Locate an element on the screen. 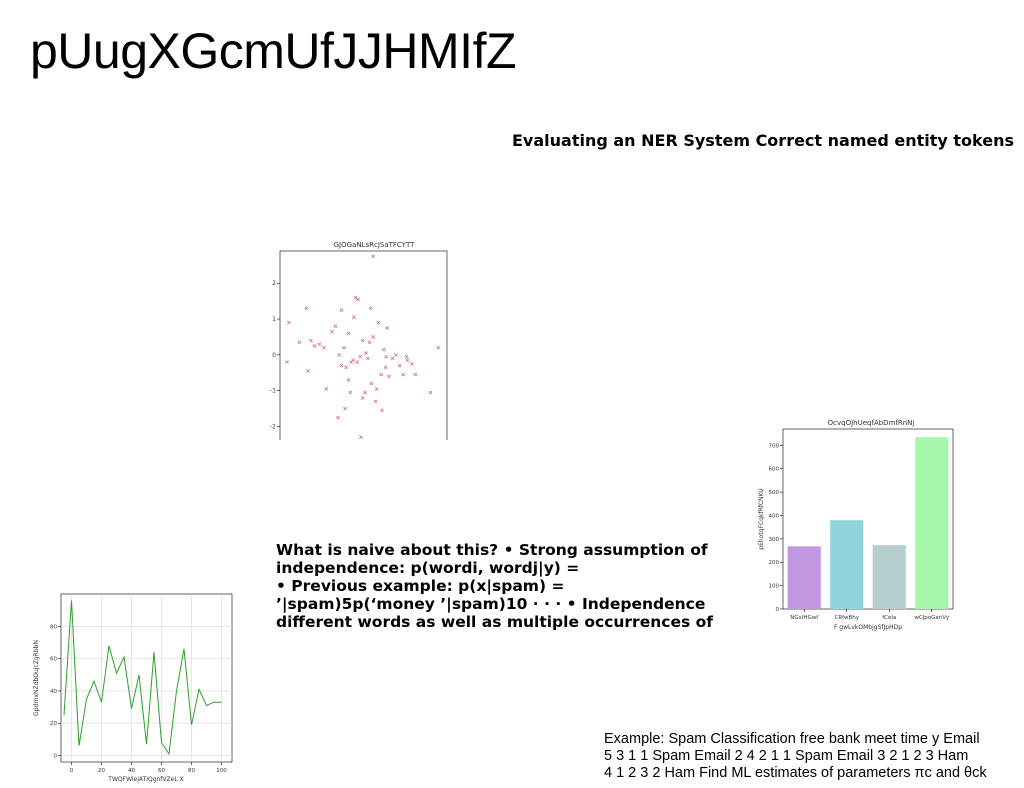  body-line: independence: p(wordi, wordj|y) = is located at coordinates (428, 568).